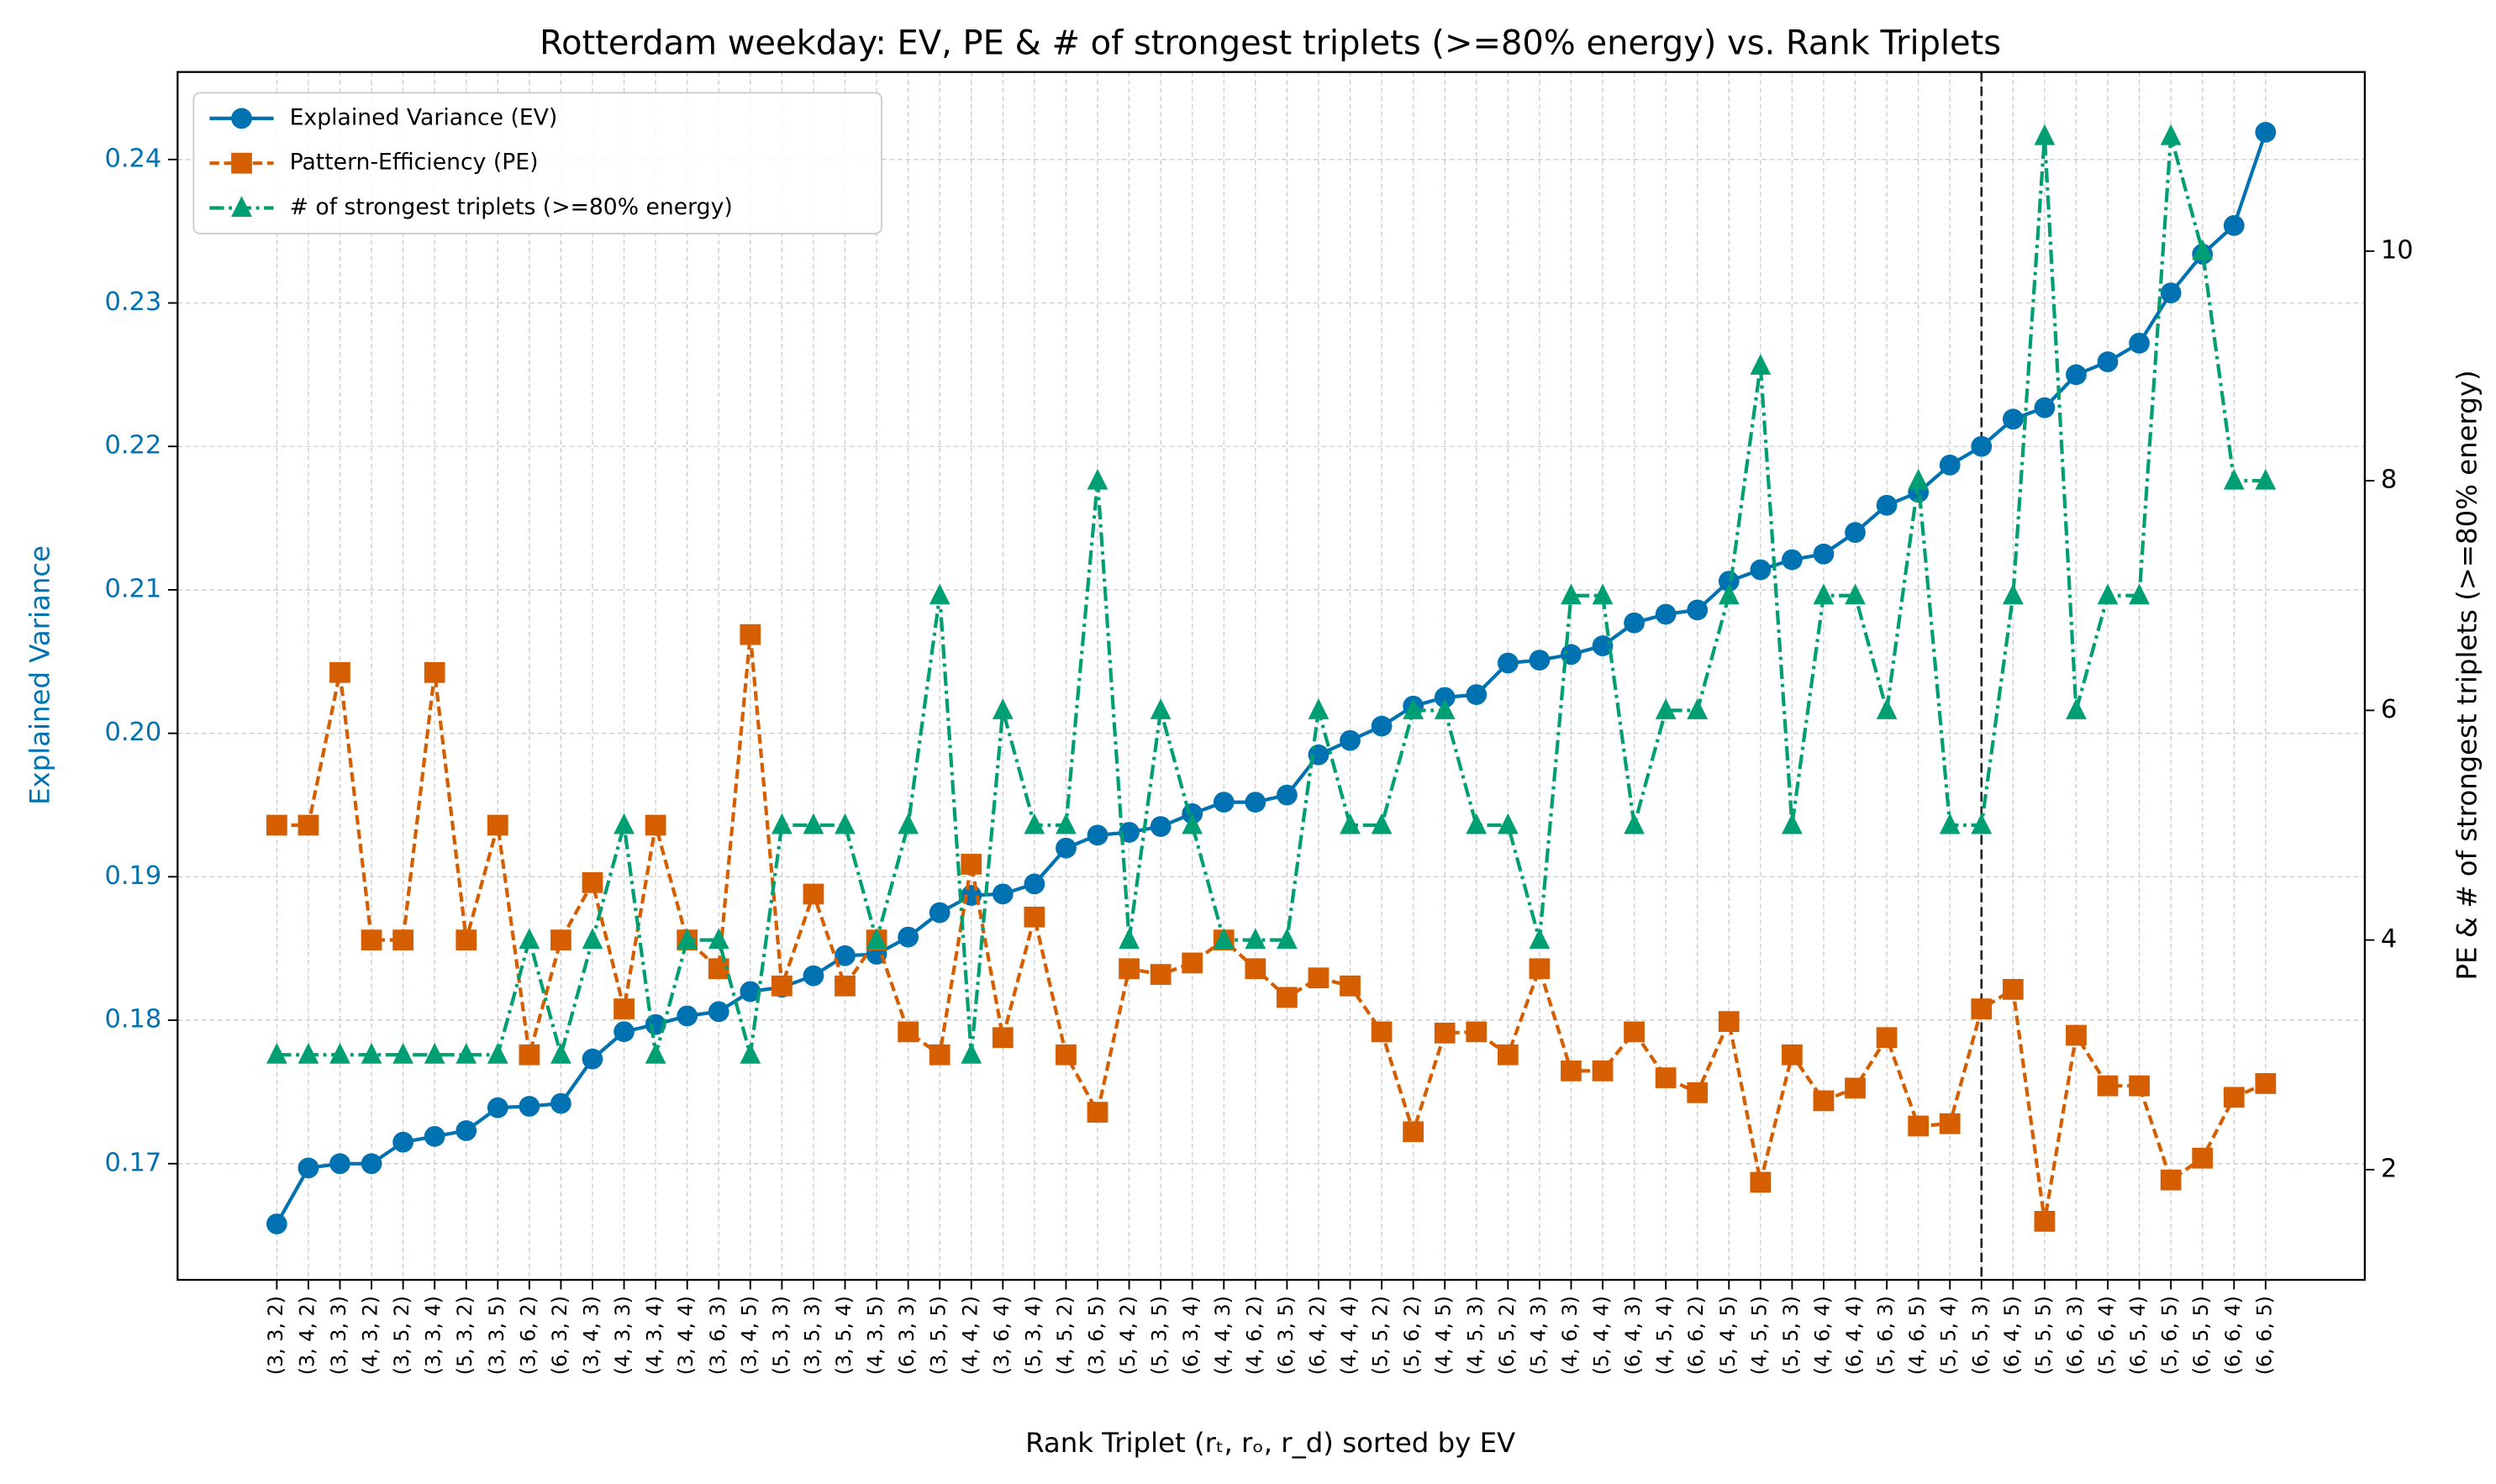 The height and width of the screenshot is (1484, 2496). I want to click on y-tick-label: 0.22, so click(133, 446).